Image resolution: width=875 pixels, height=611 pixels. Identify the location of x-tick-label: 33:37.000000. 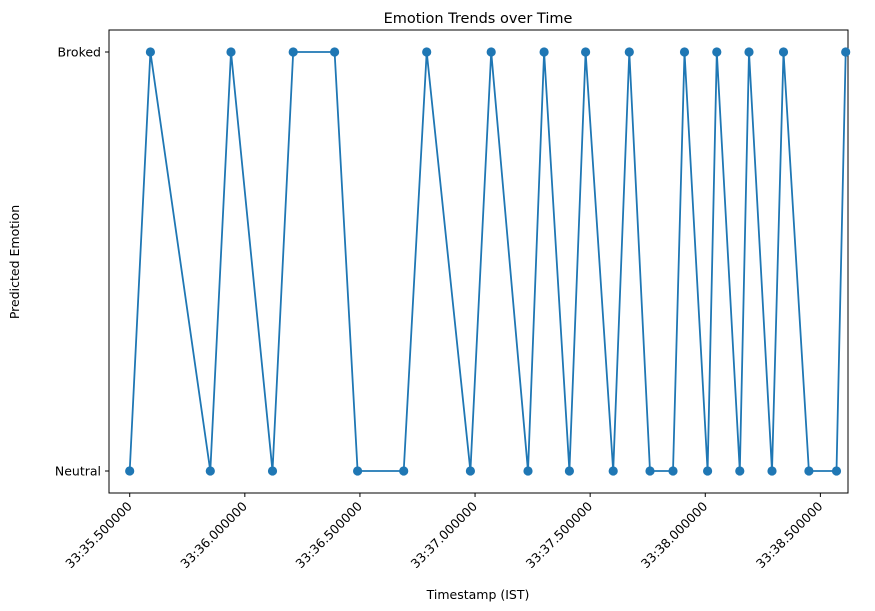
(444, 534).